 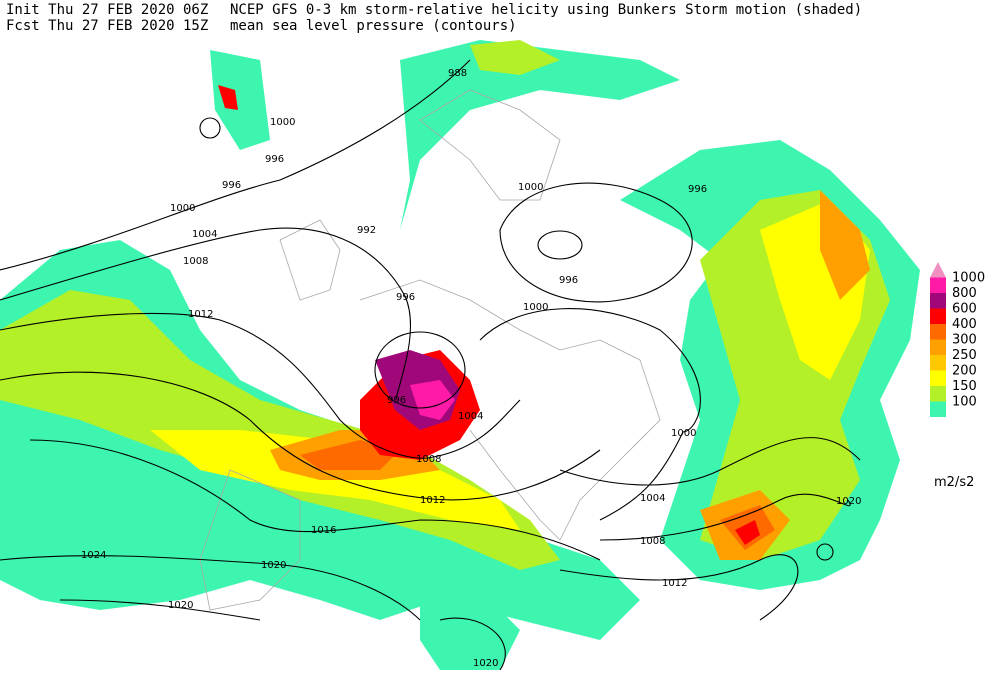 I want to click on legend-label: 150, so click(x=964, y=386).